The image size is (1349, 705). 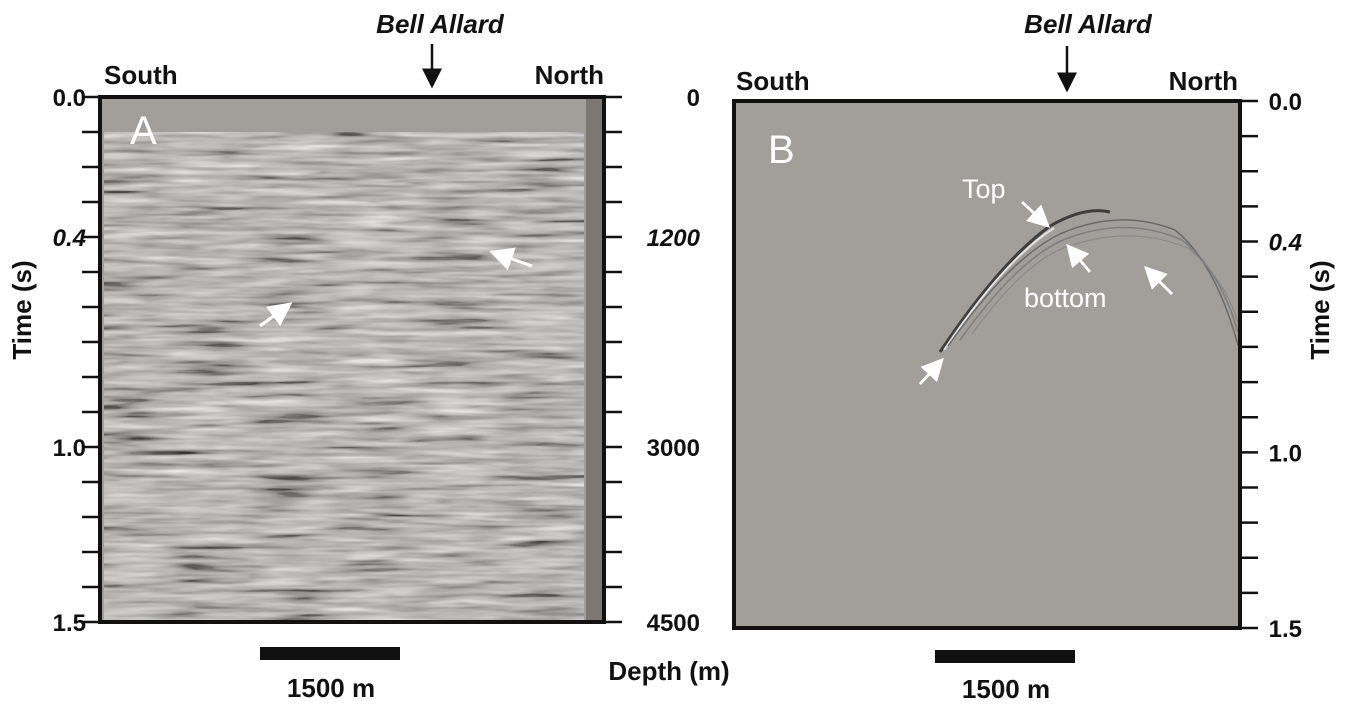 I want to click on panel-a-right-tick-label: 1200, so click(x=674, y=238).